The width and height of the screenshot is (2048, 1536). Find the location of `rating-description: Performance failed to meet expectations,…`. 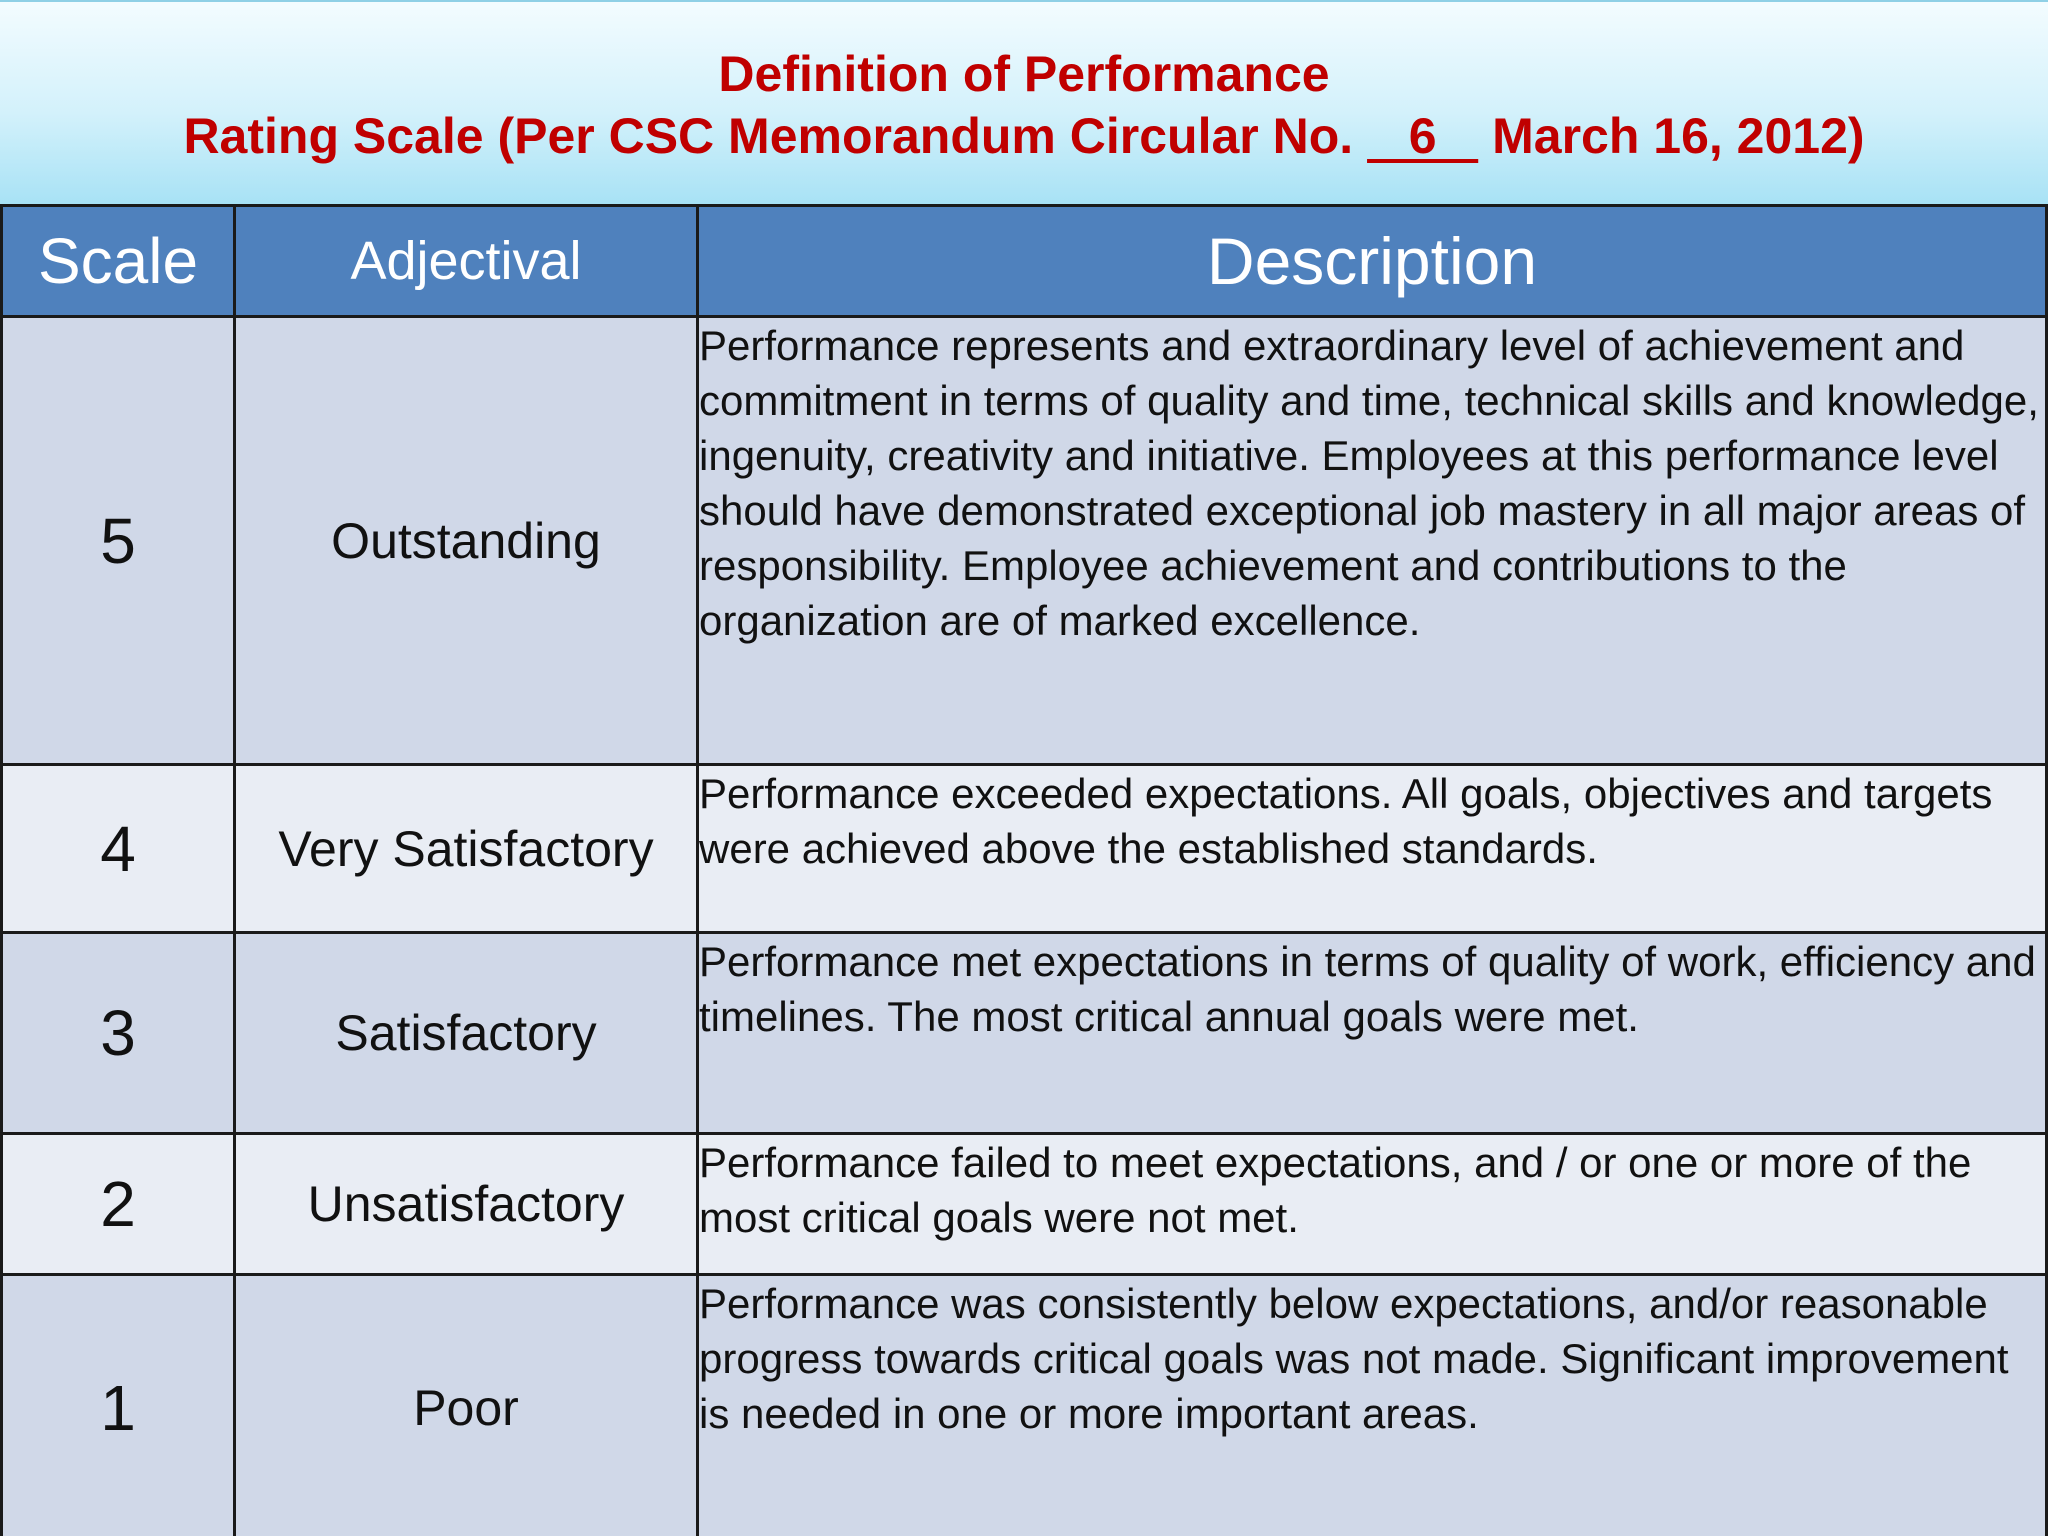

rating-description: Performance failed to meet expectations,… is located at coordinates (1372, 1204).